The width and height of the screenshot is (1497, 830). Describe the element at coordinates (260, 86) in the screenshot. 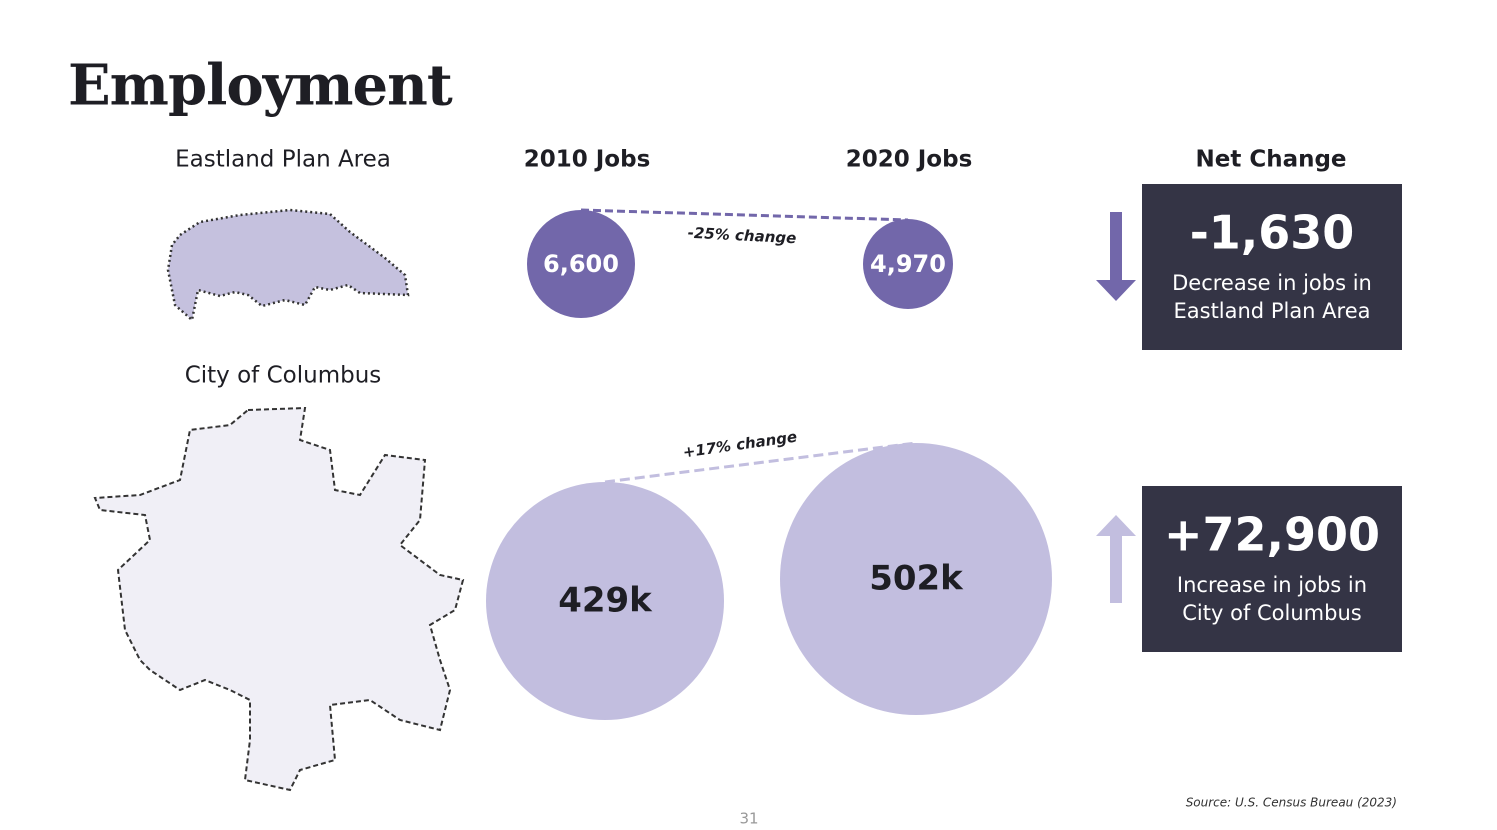

I see `slide-title: Employment` at that location.